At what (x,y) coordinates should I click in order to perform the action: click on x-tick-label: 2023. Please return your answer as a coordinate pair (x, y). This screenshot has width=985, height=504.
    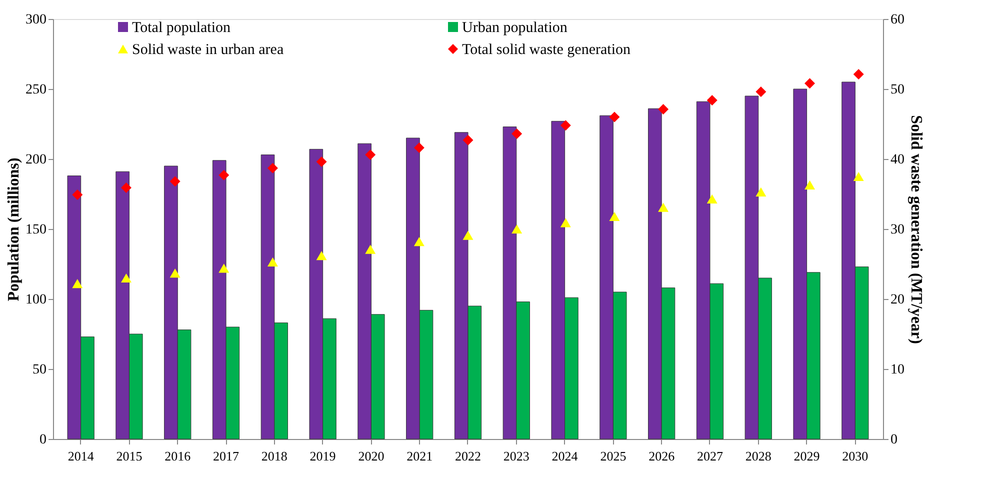
    Looking at the image, I should click on (516, 456).